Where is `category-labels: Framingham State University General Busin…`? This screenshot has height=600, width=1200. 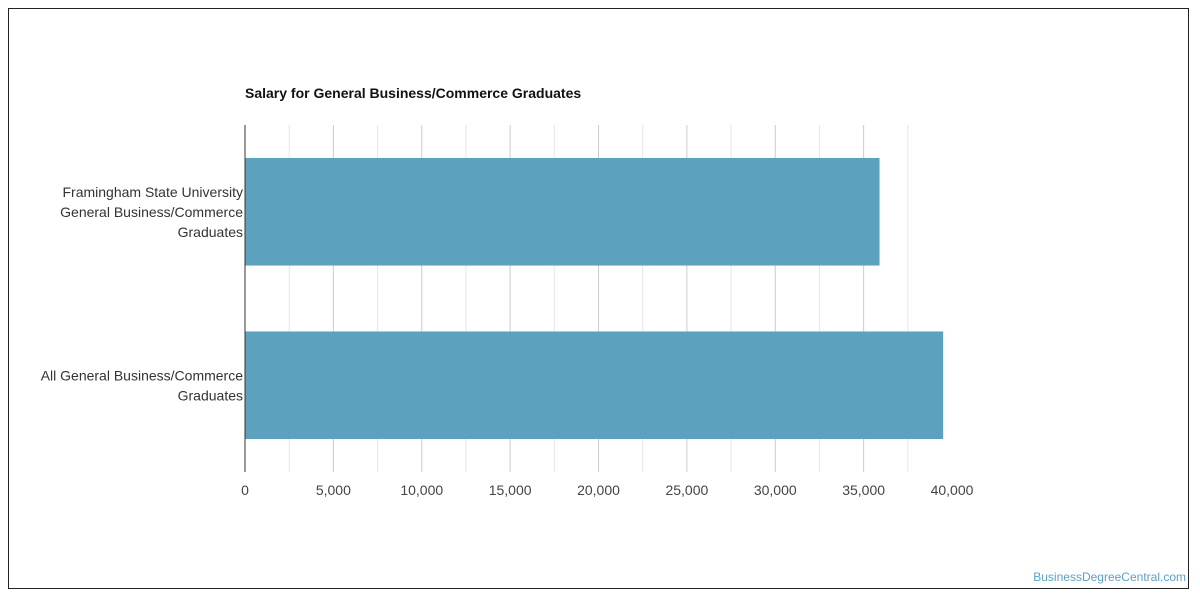
category-labels: Framingham State University General Busin… is located at coordinates (142, 294).